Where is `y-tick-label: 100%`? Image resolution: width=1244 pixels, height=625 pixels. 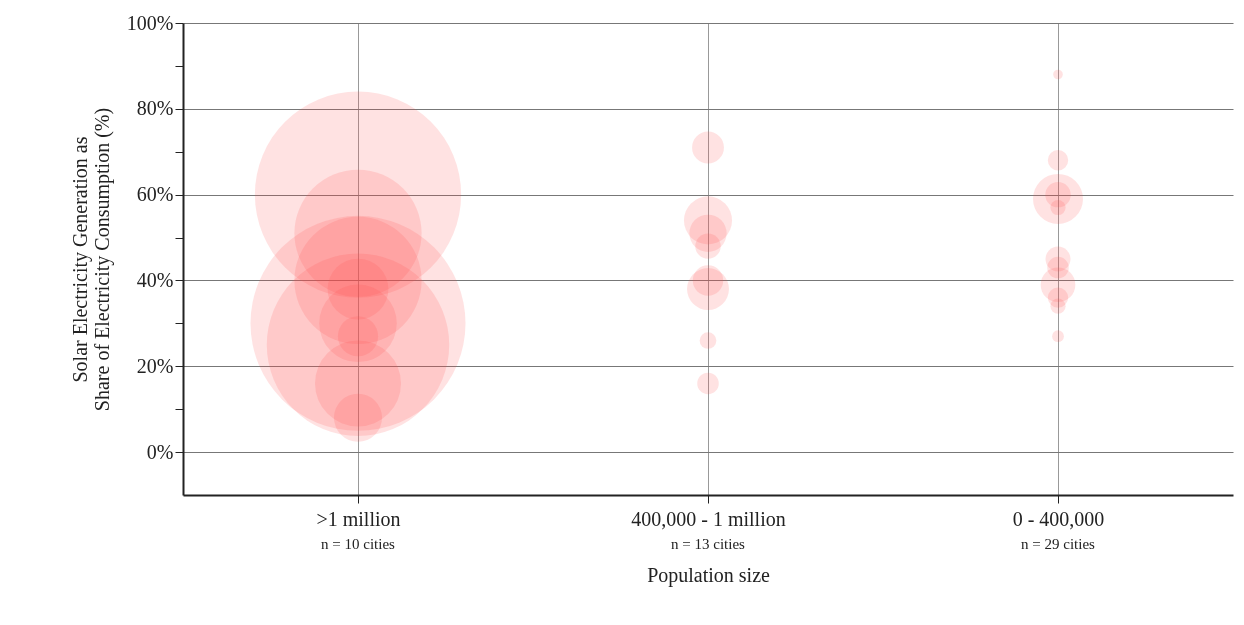 y-tick-label: 100% is located at coordinates (150, 22).